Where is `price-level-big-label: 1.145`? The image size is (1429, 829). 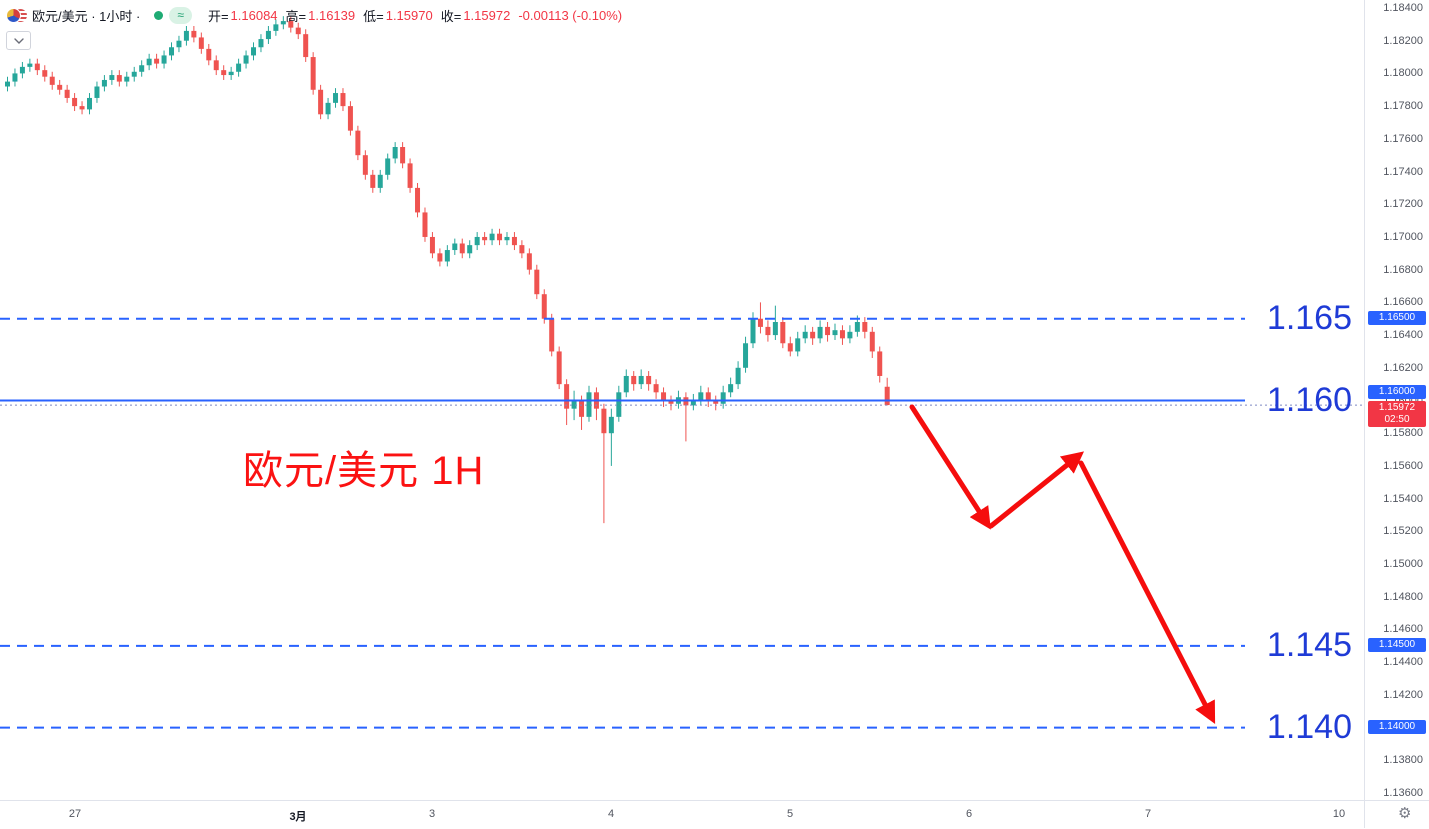 price-level-big-label: 1.145 is located at coordinates (1309, 644).